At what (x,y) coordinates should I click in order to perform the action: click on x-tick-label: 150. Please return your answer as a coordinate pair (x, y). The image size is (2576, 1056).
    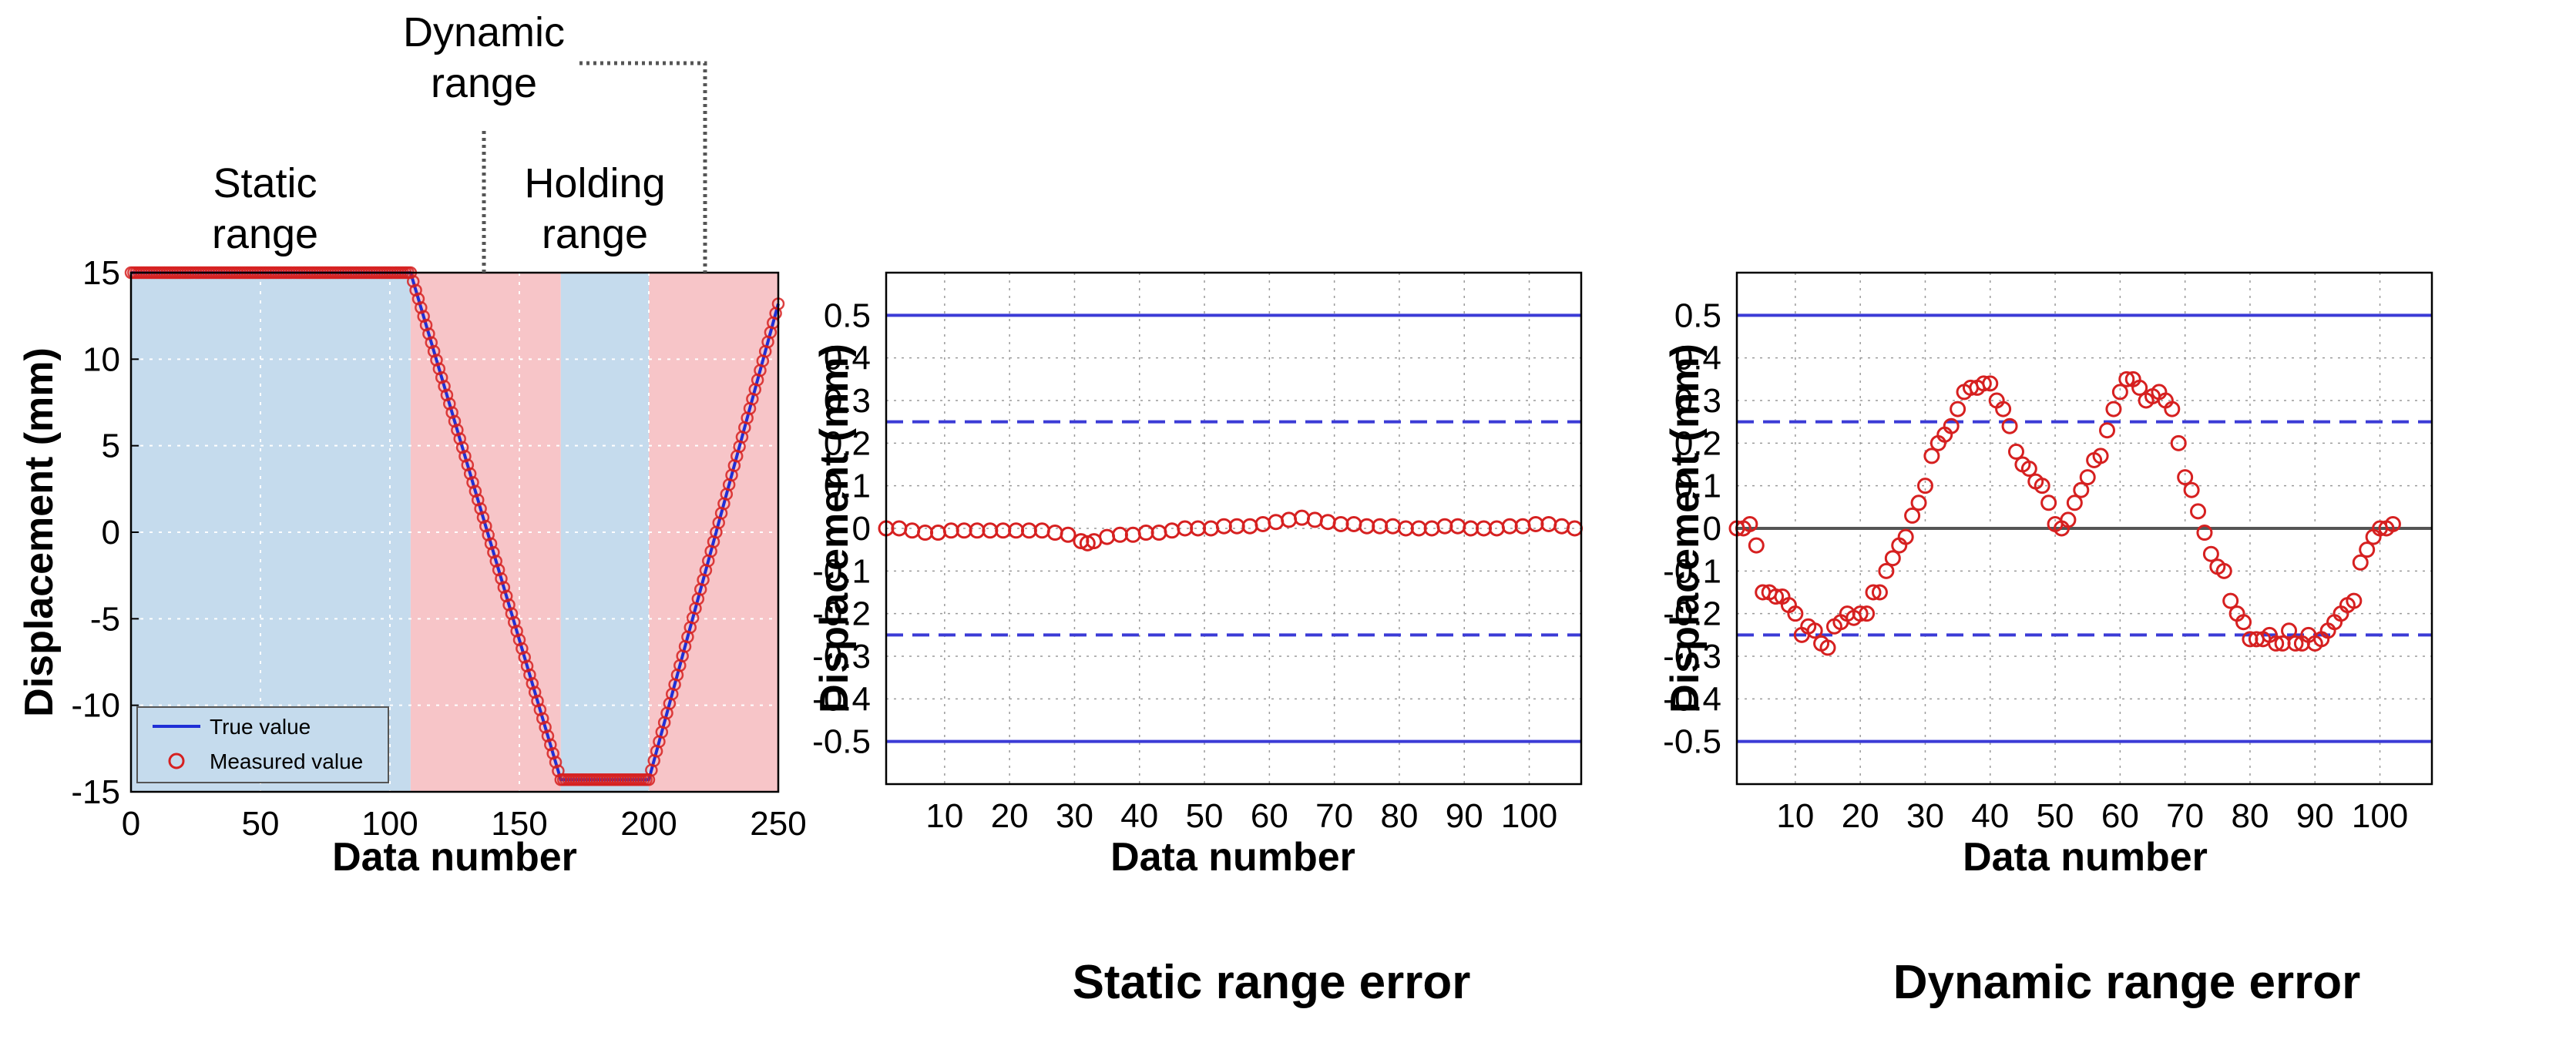
    Looking at the image, I should click on (519, 824).